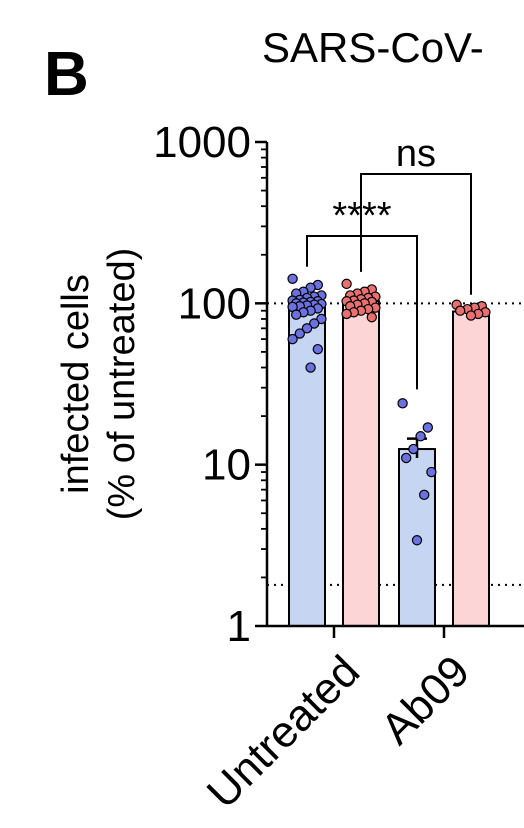  Describe the element at coordinates (416, 234) in the screenshot. I see `significance-bracket` at that location.